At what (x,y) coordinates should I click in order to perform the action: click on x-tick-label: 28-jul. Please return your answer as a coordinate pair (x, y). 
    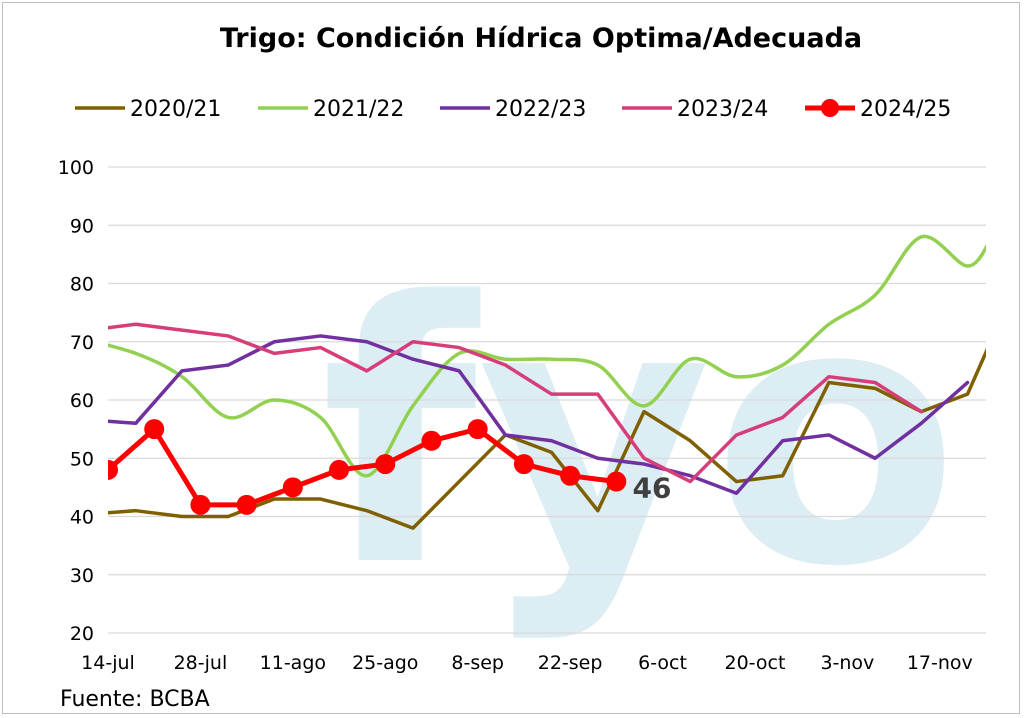
    Looking at the image, I should click on (201, 663).